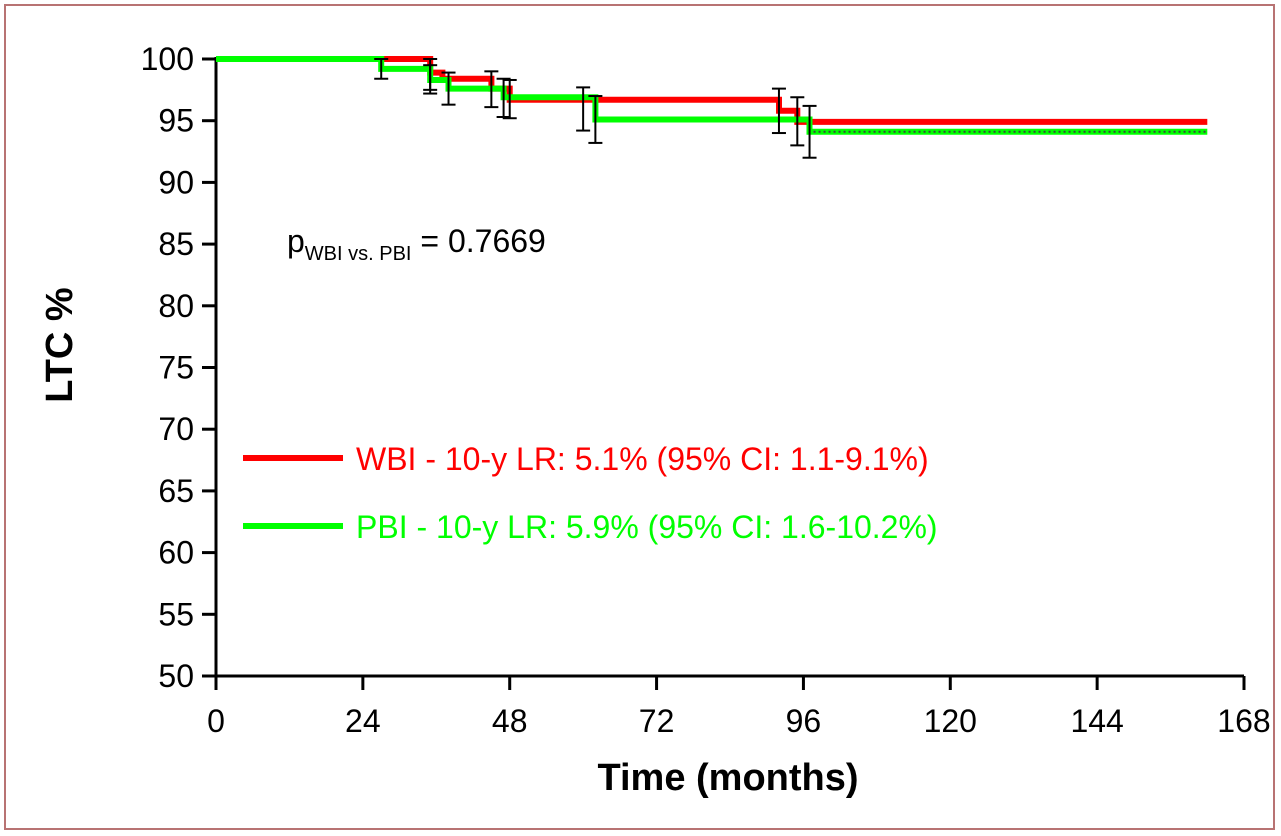 The width and height of the screenshot is (1281, 836). I want to click on y-tick-label: 85, so click(176, 244).